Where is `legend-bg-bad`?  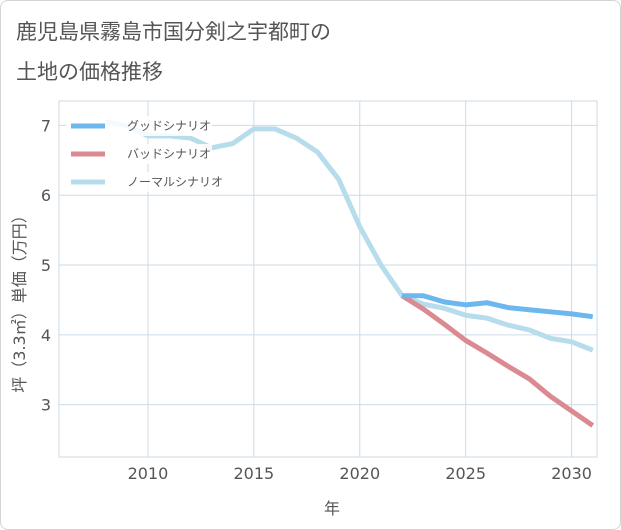 legend-bg-bad is located at coordinates (139, 154).